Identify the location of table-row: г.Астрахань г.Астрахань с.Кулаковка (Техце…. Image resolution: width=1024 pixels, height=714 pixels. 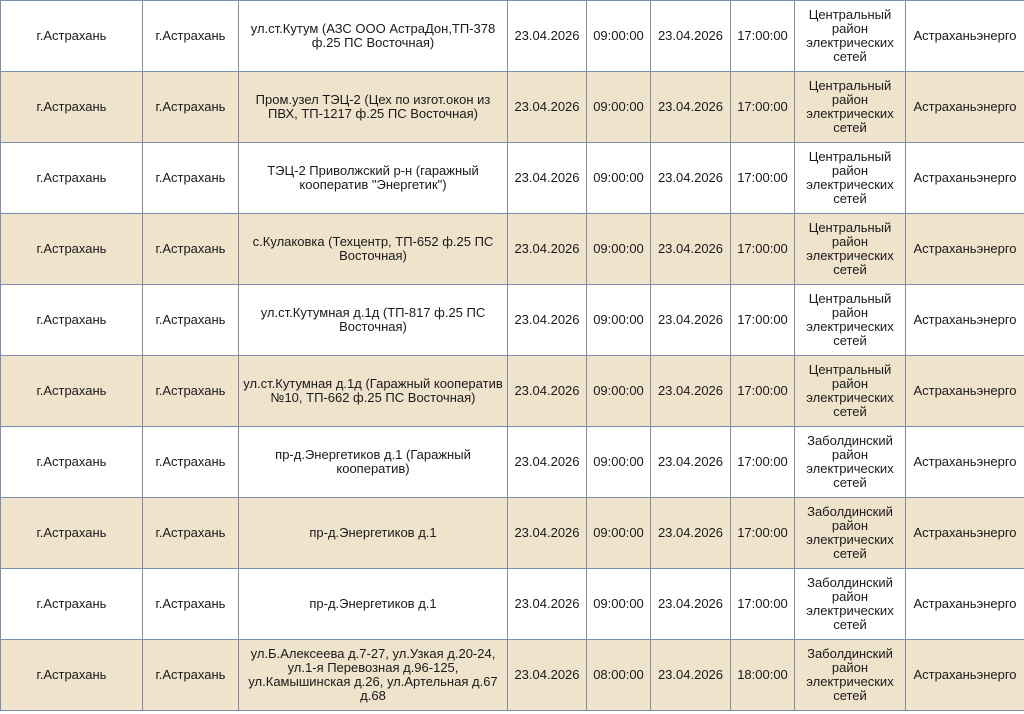
(512, 249).